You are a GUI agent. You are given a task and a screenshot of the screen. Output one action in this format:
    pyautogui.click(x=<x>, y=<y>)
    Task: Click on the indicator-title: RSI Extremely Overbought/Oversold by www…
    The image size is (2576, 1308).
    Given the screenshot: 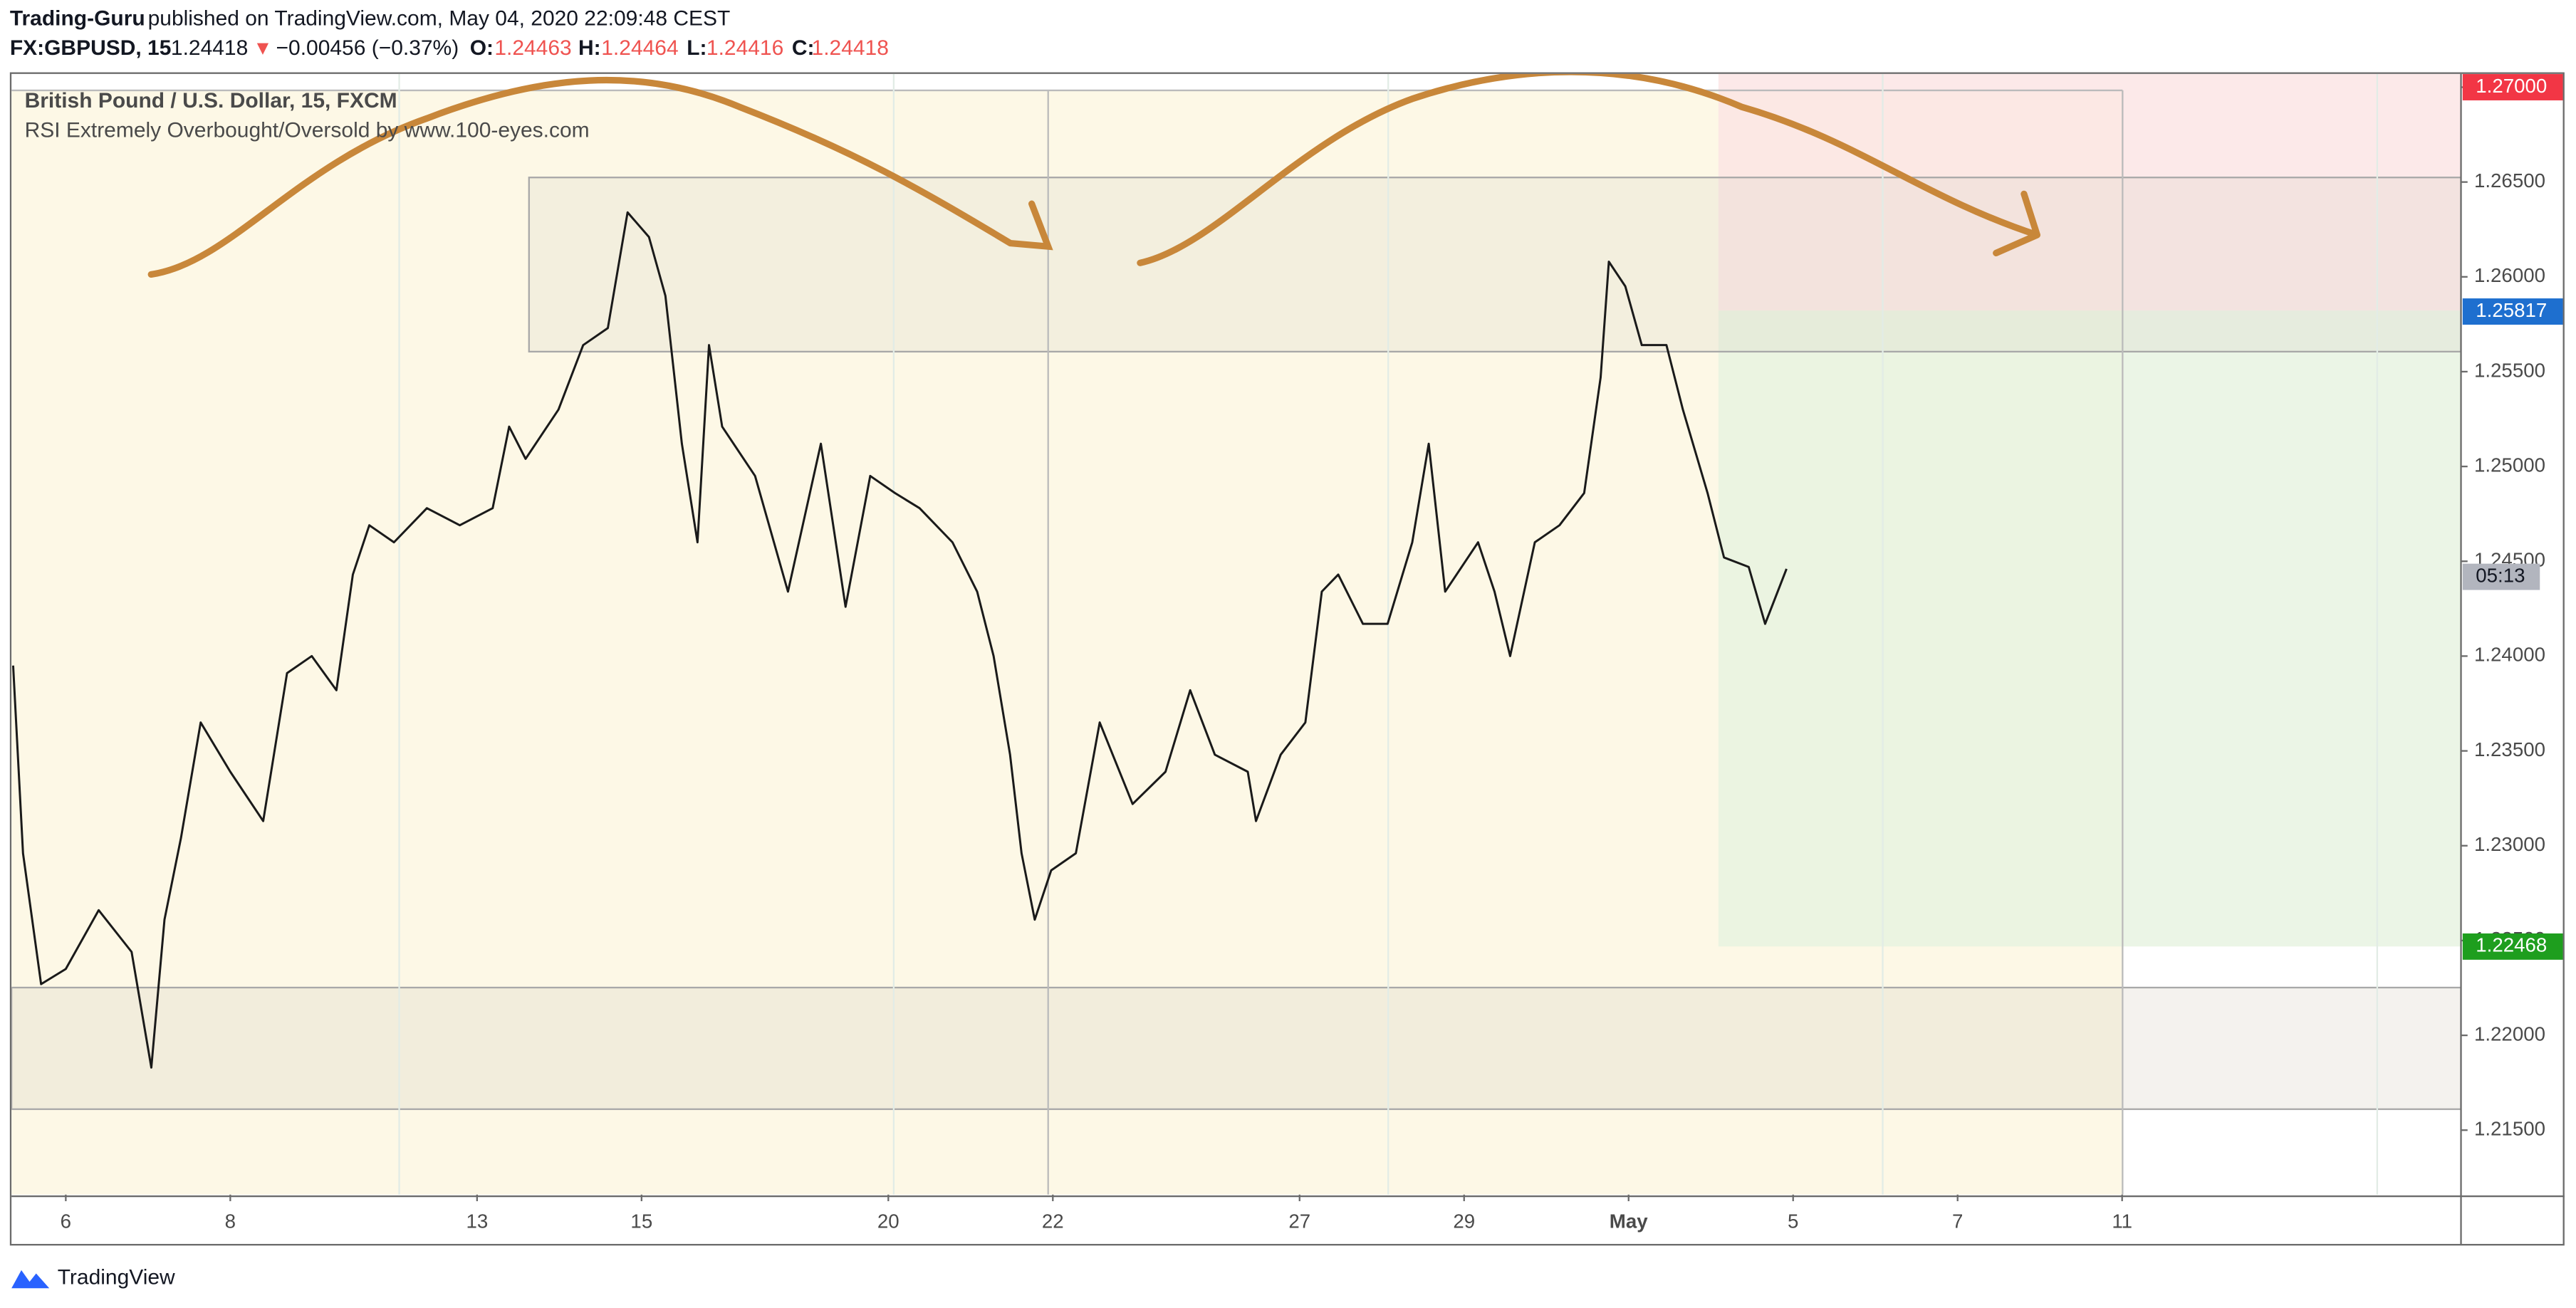 What is the action you would take?
    pyautogui.click(x=307, y=130)
    